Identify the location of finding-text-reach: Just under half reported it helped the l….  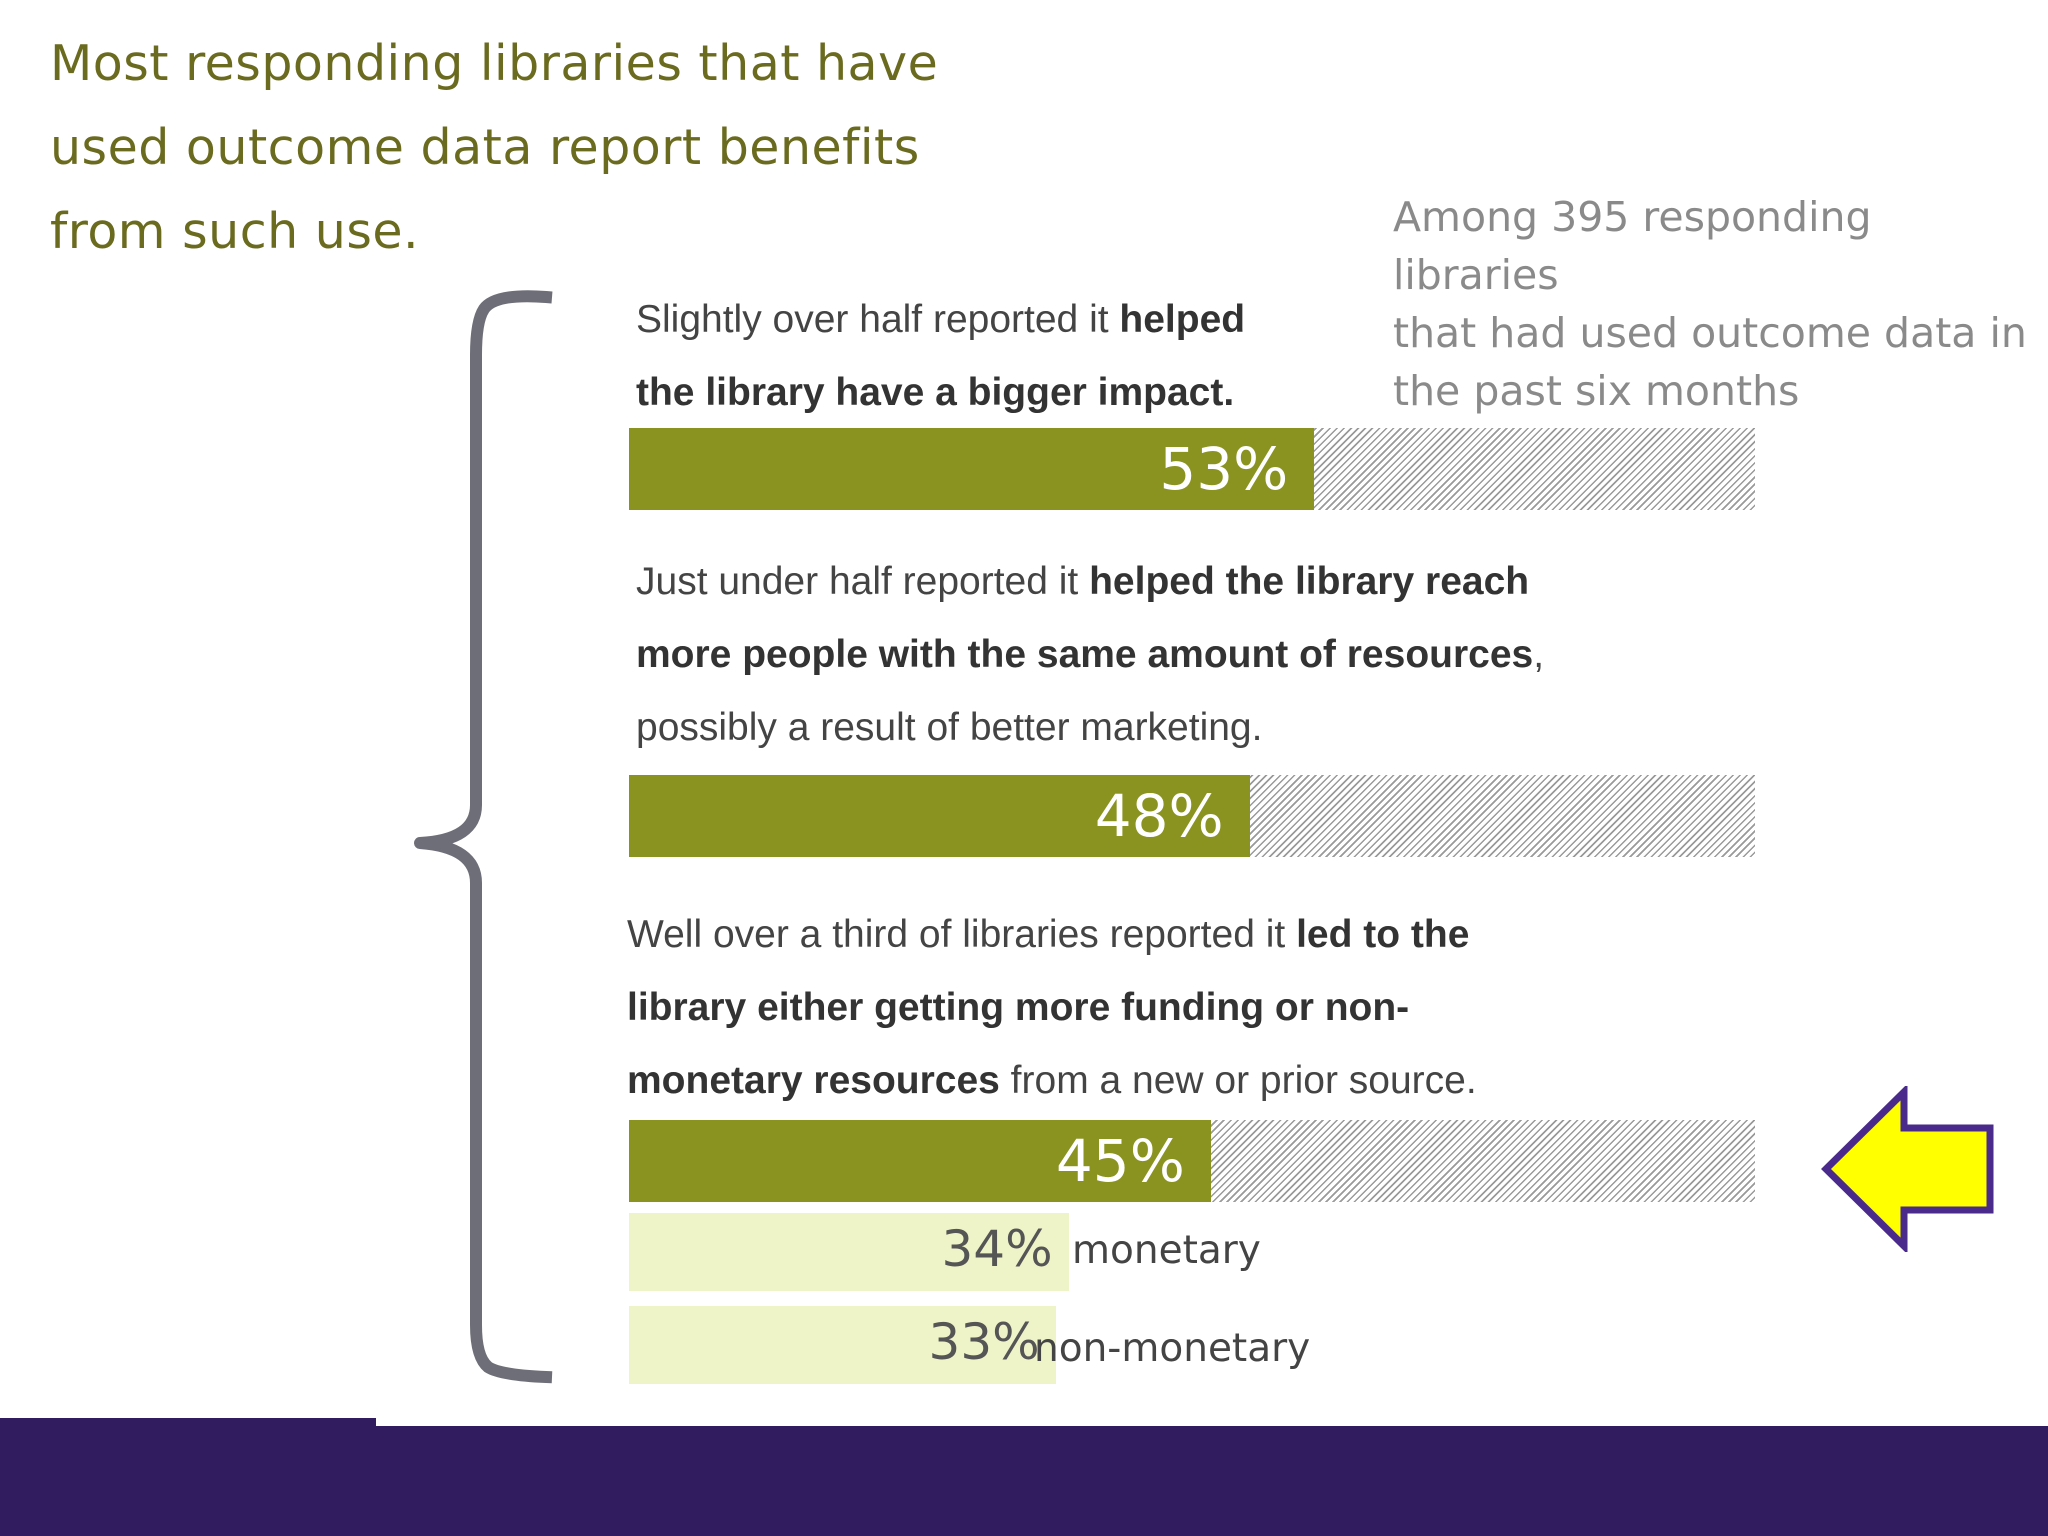
(1186, 654).